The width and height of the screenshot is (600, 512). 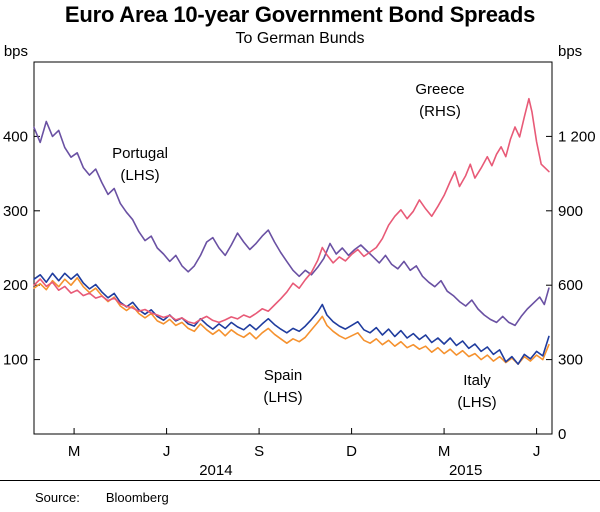 What do you see at coordinates (283, 375) in the screenshot?
I see `series-spain-label: Spain` at bounding box center [283, 375].